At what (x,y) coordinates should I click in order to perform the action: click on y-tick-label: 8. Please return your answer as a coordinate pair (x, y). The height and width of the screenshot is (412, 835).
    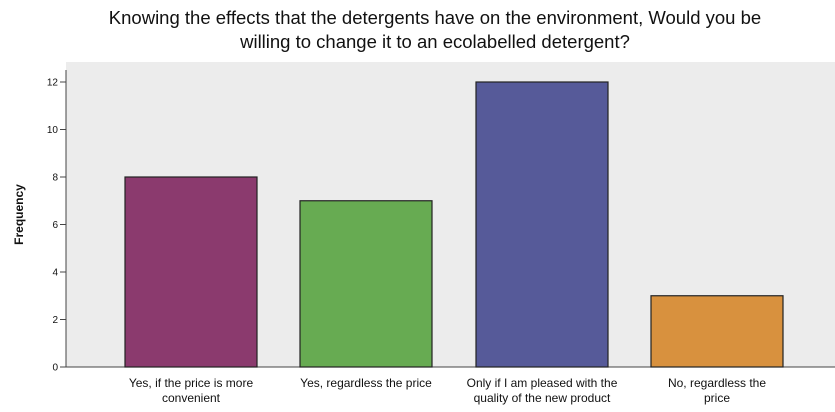
    Looking at the image, I should click on (55, 178).